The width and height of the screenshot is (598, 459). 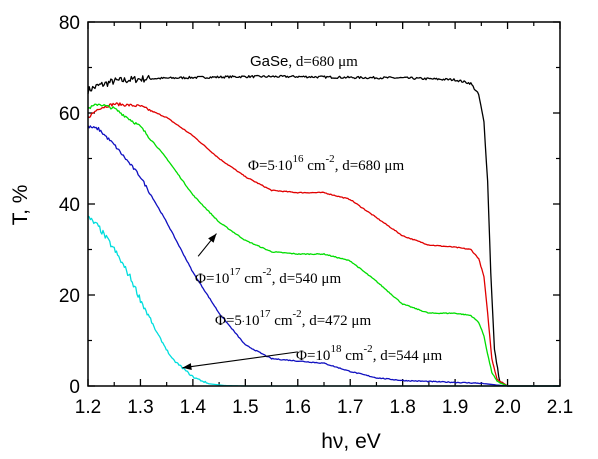 I want to click on x-tick-label: 1.7, so click(x=350, y=407).